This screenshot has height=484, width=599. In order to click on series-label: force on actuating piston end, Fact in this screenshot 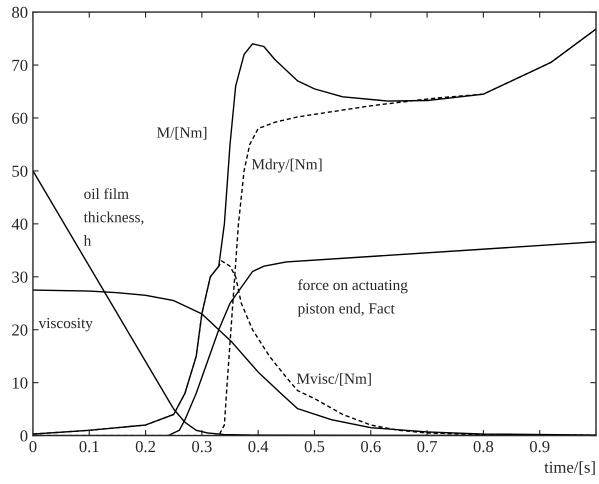, I will do `click(353, 298)`.